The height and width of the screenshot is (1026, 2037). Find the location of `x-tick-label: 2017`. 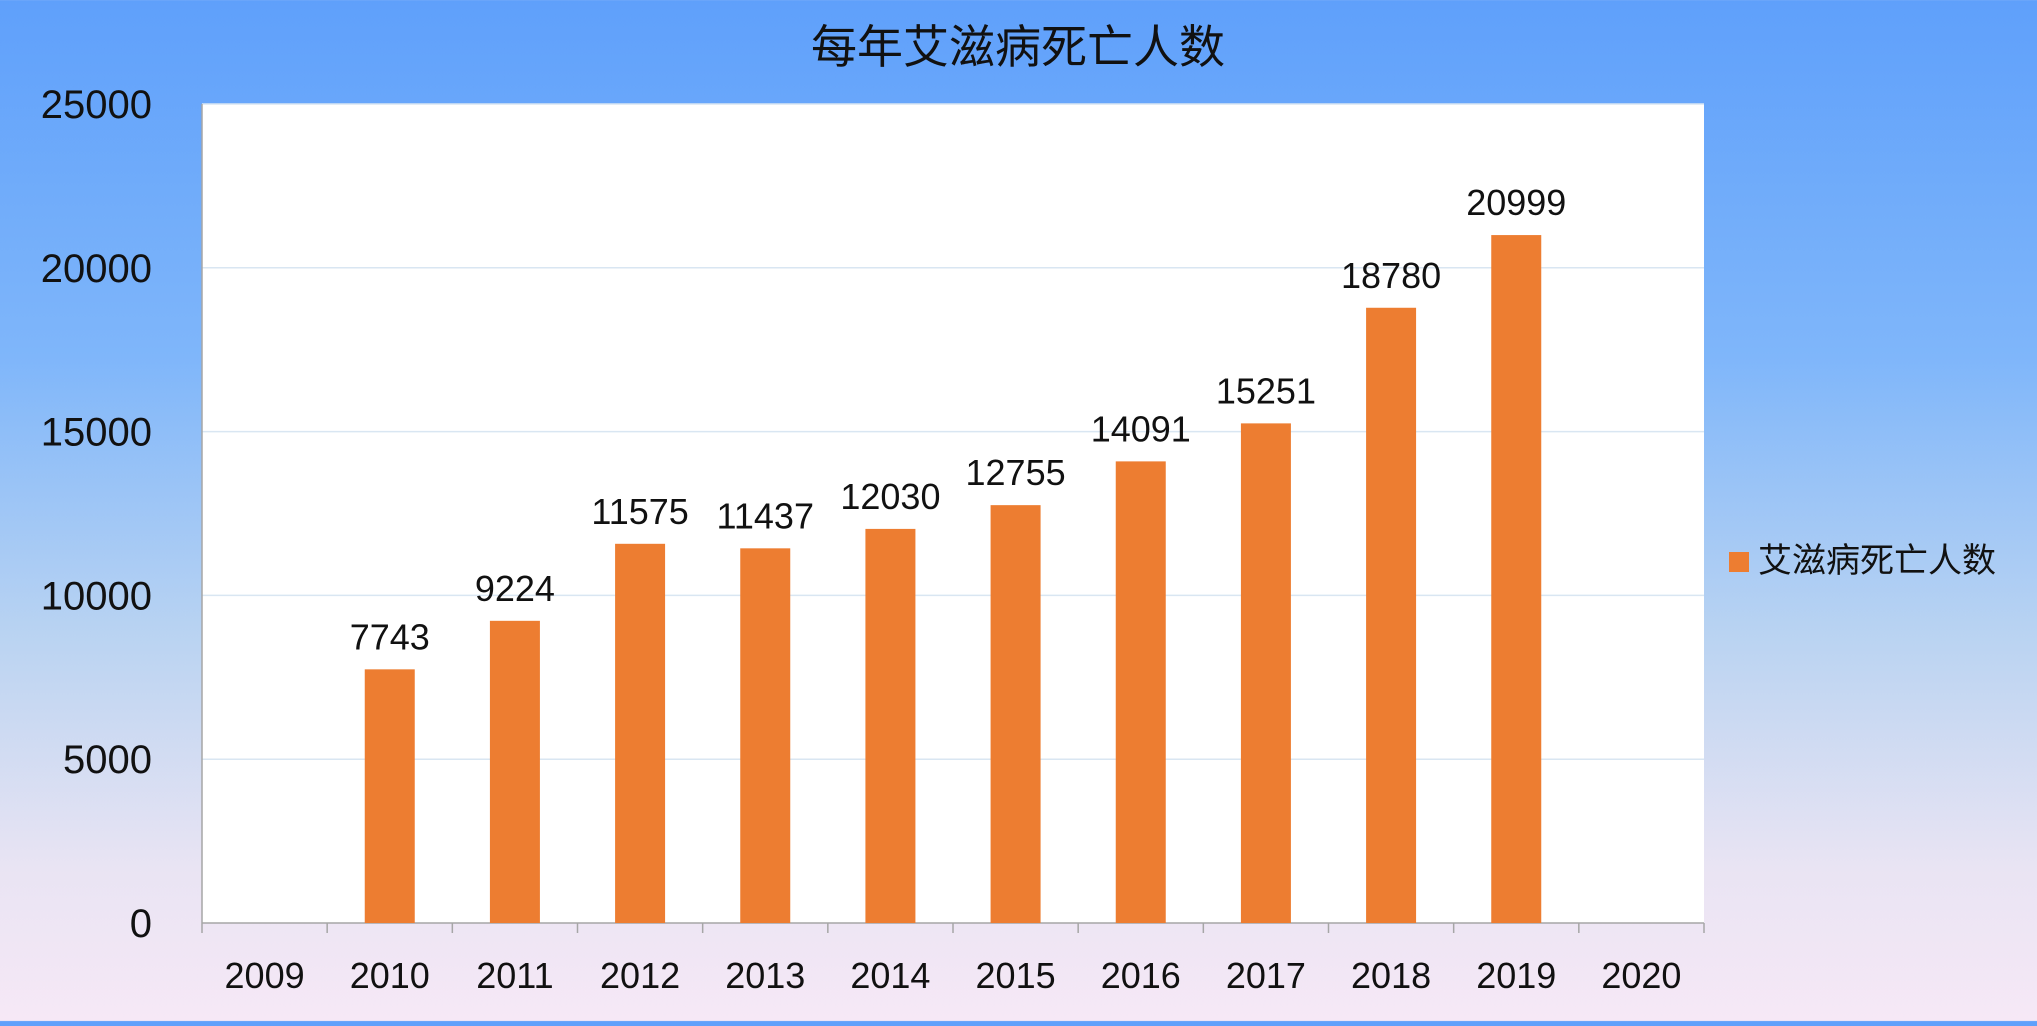

x-tick-label: 2017 is located at coordinates (1266, 975).